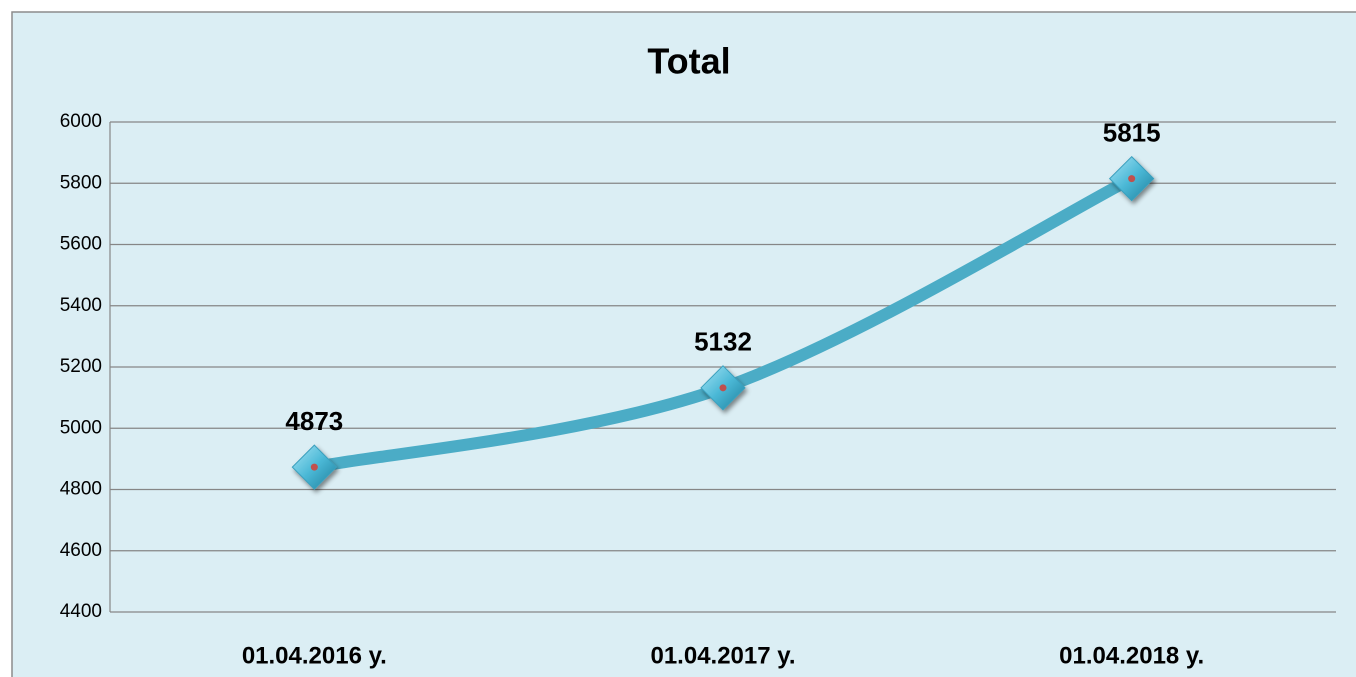 Image resolution: width=1356 pixels, height=677 pixels. I want to click on chart-title: Total, so click(688, 61).